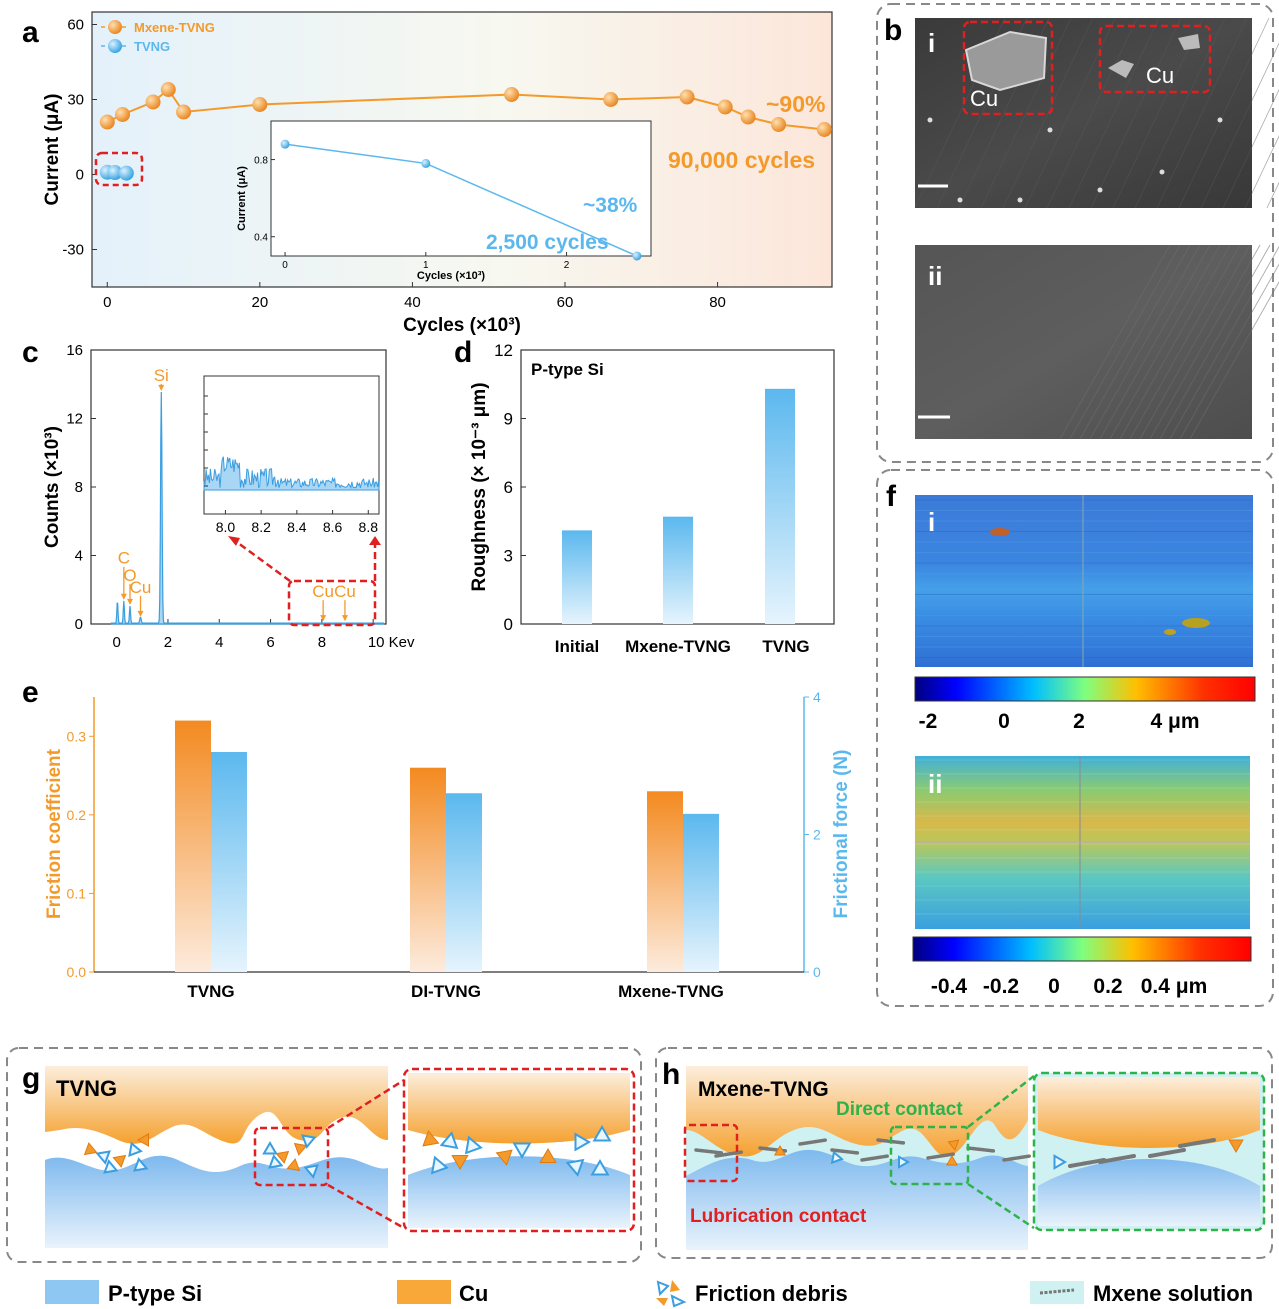 Image resolution: width=1279 pixels, height=1309 pixels. Describe the element at coordinates (242, 198) in the screenshot. I see `inset-y-label: Current (μA)` at that location.